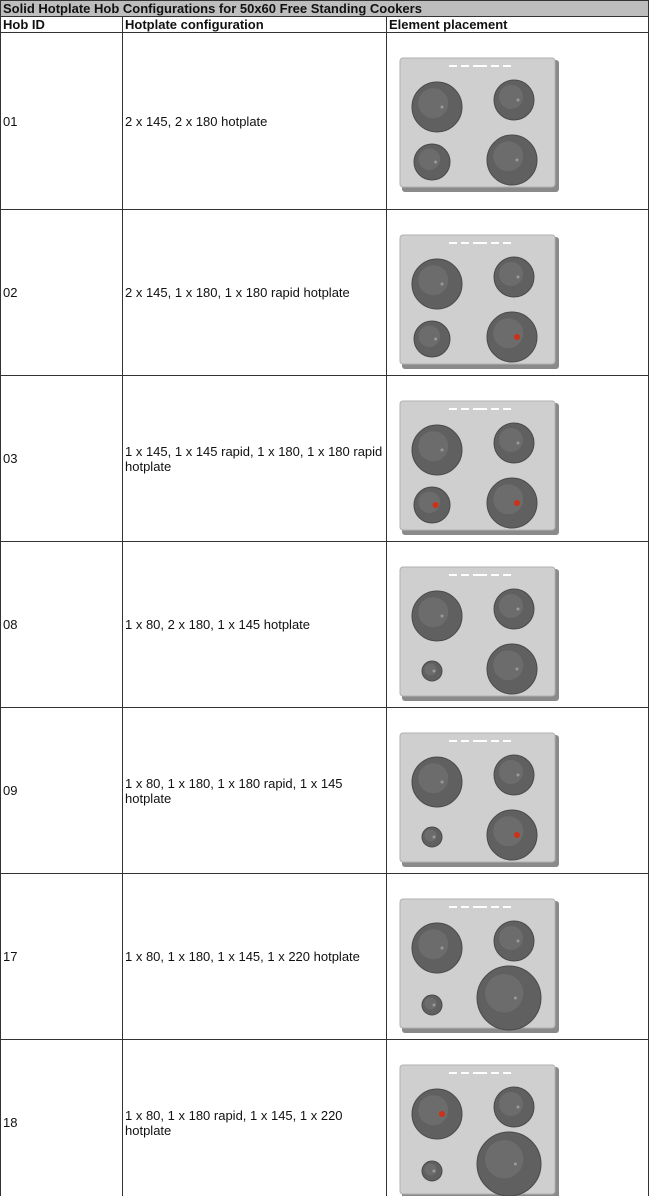  I want to click on table-row: 01 2 x 145, 2 x 180 hotplate, so click(324, 121).